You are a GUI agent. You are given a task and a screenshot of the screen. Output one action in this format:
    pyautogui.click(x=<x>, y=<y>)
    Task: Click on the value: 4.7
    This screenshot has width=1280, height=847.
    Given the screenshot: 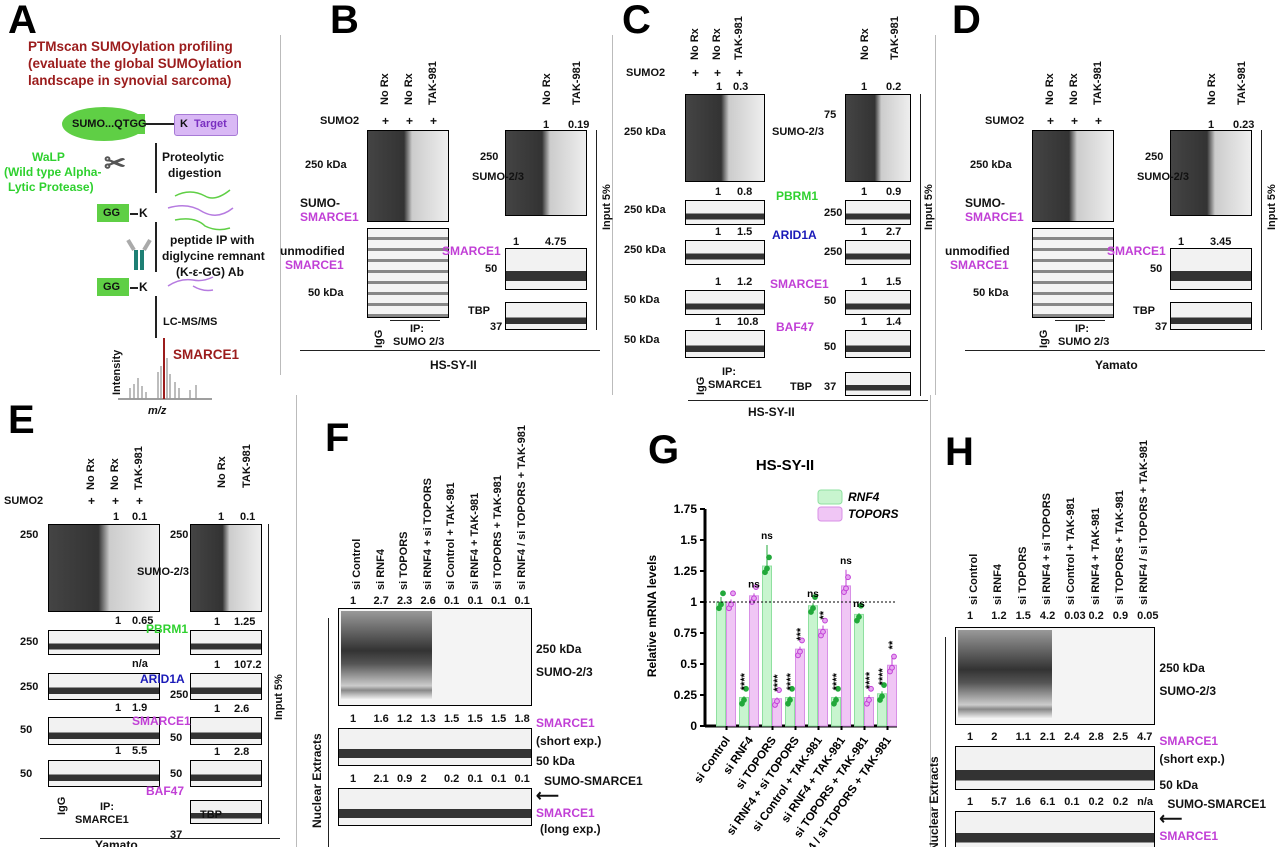 What is the action you would take?
    pyautogui.click(x=1145, y=737)
    